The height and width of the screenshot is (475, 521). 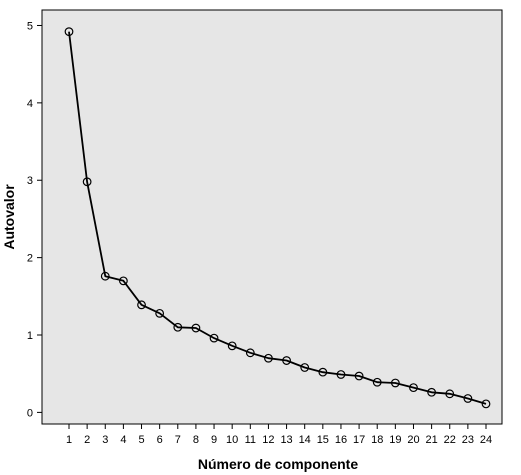 I want to click on x-tick-label: 22, so click(x=450, y=440).